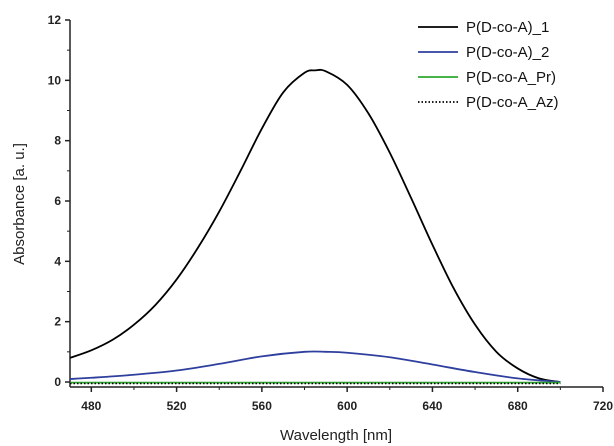 The width and height of the screenshot is (614, 446). I want to click on x-tick-label: 520, so click(177, 406).